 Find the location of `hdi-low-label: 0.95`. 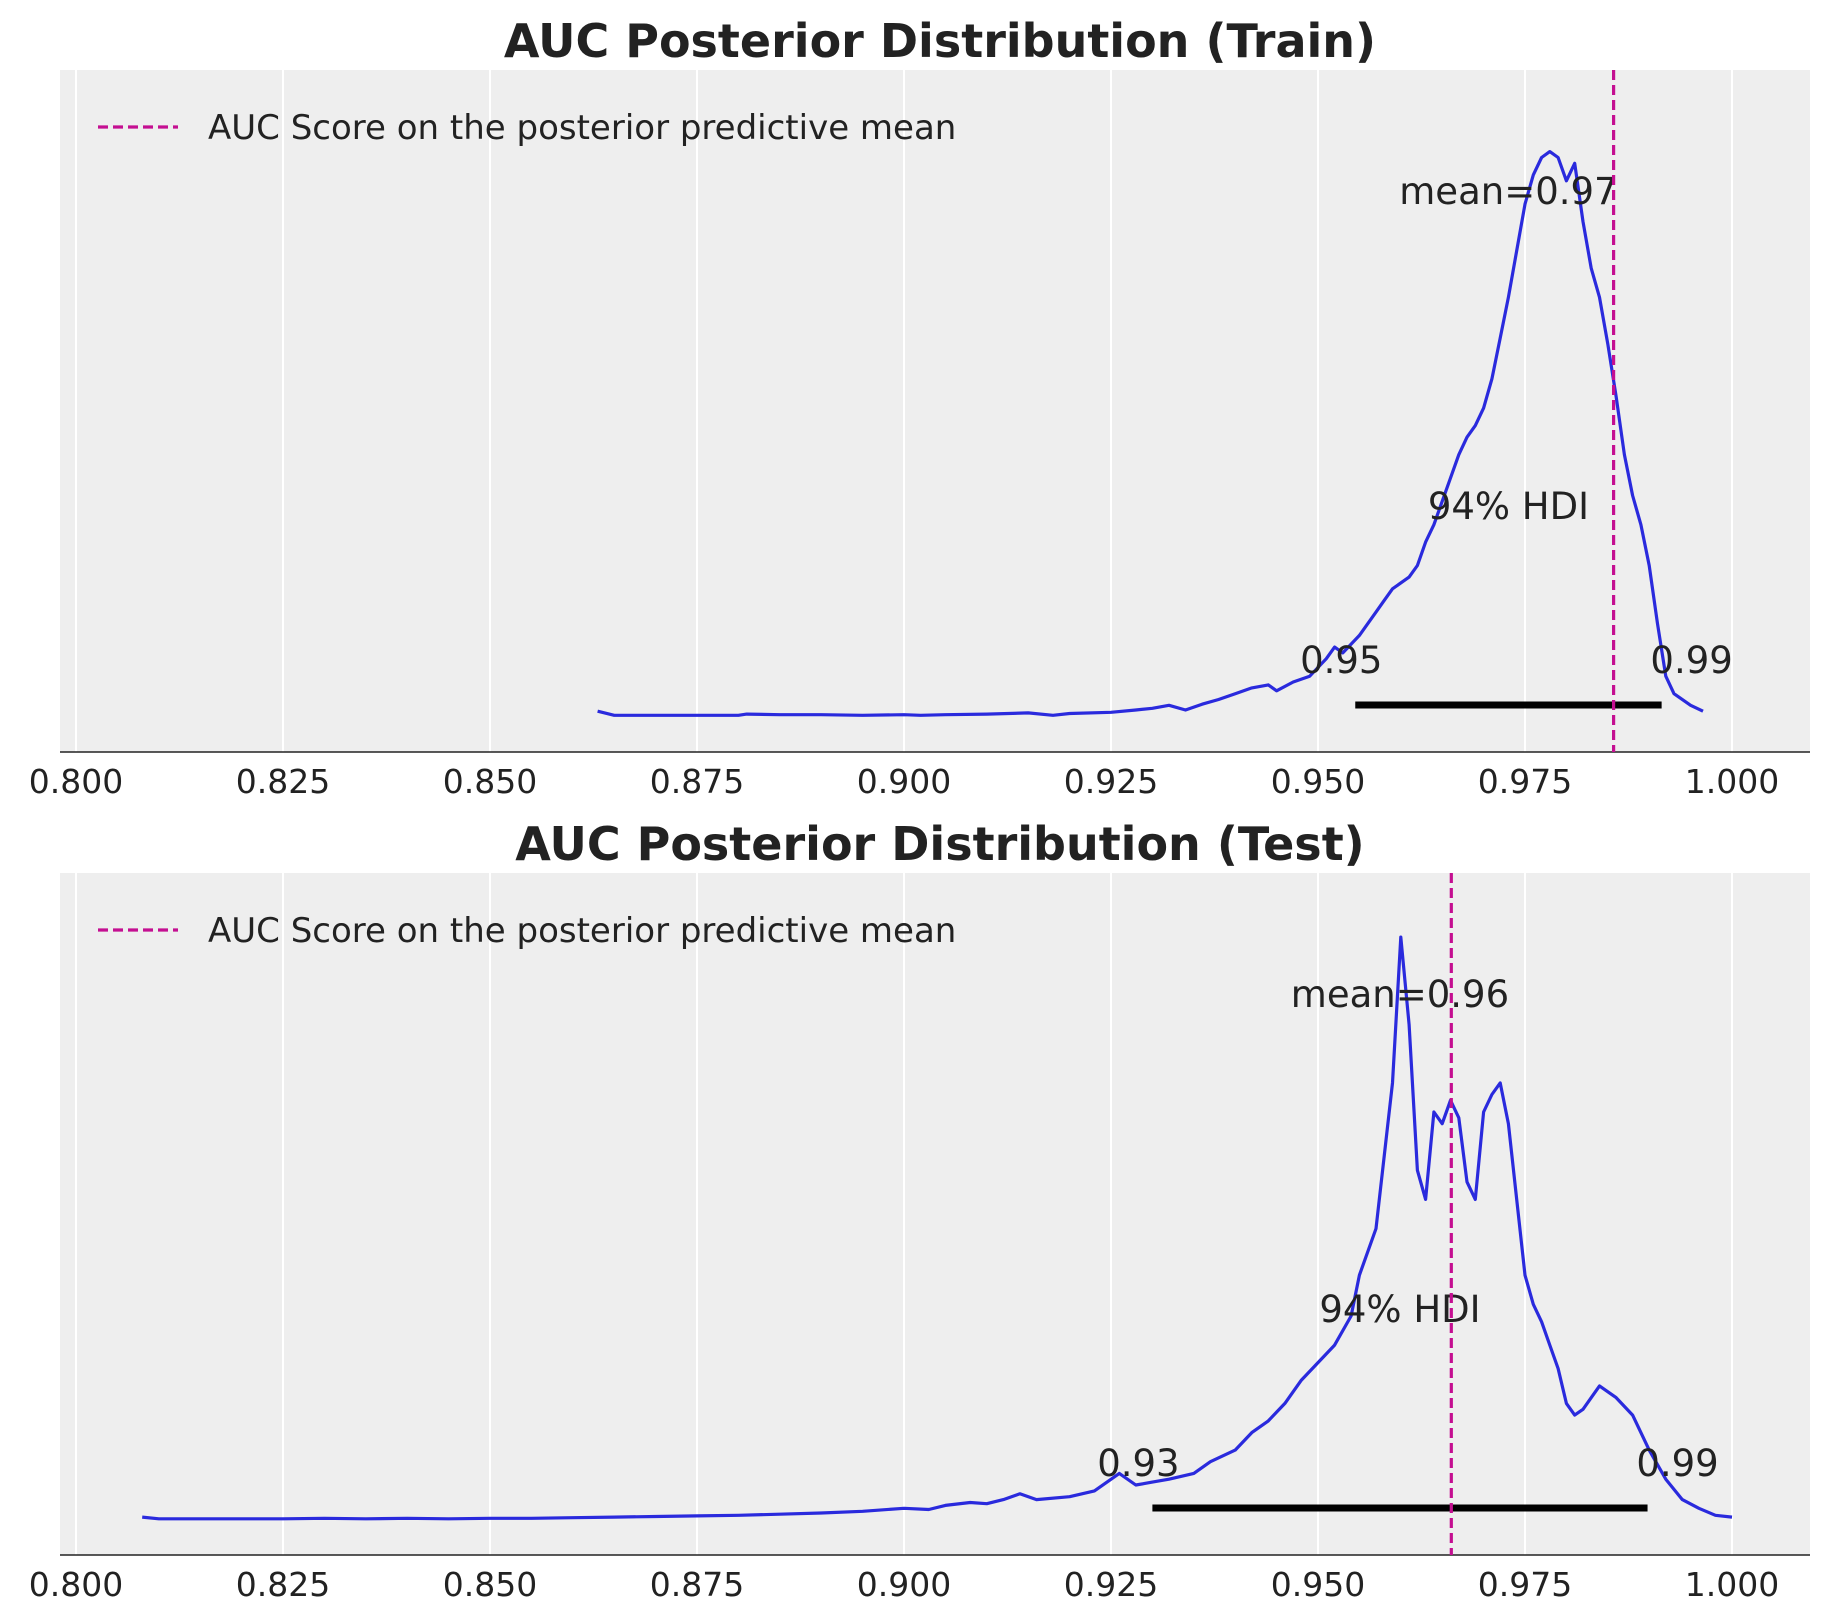

hdi-low-label: 0.95 is located at coordinates (1341, 660).